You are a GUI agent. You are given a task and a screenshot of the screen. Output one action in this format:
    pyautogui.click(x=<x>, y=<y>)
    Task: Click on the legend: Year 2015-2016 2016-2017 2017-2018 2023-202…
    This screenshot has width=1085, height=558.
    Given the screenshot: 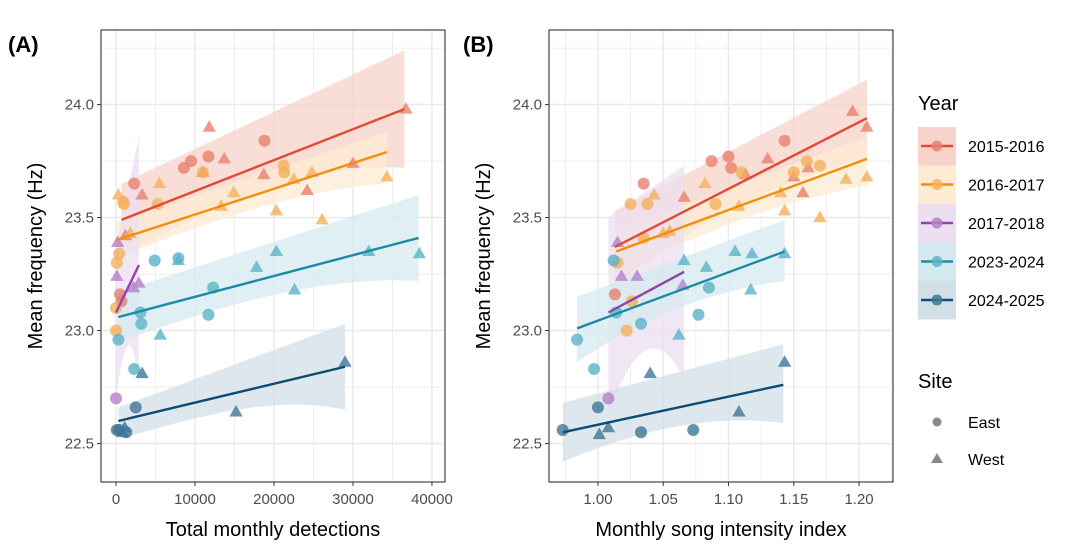 What is the action you would take?
    pyautogui.click(x=981, y=281)
    